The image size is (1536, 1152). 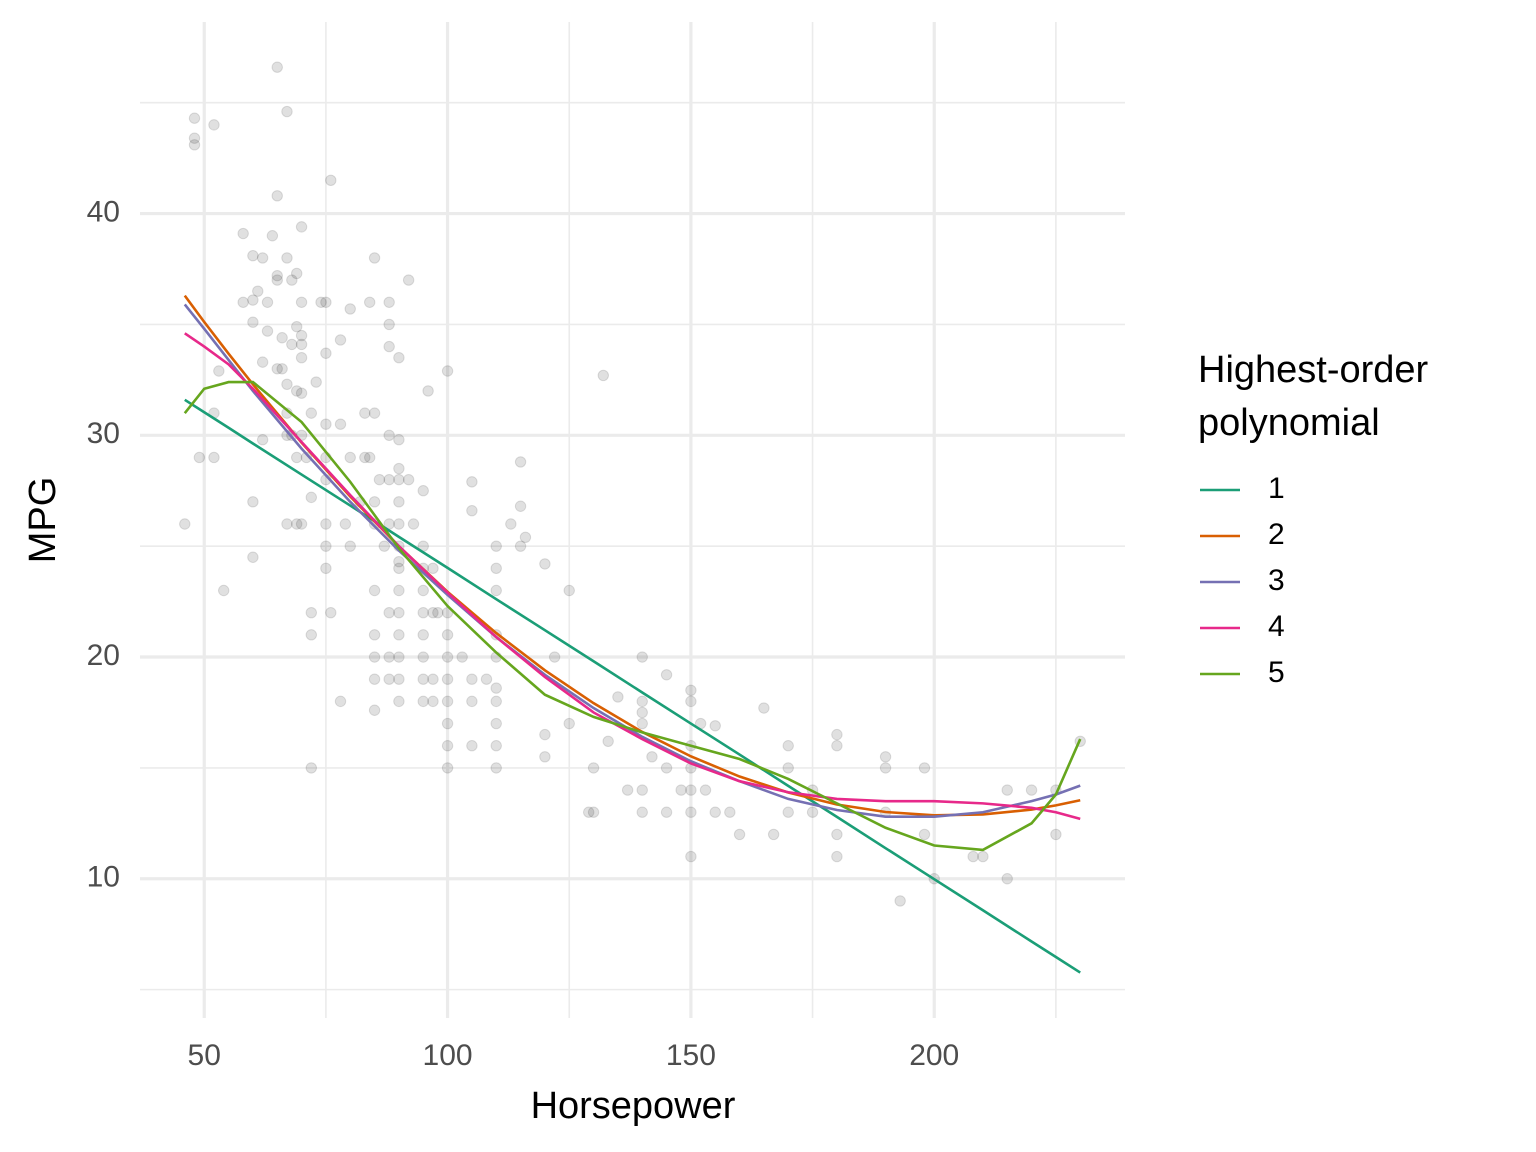 I want to click on legend-title: Highest-order, so click(x=1313, y=370).